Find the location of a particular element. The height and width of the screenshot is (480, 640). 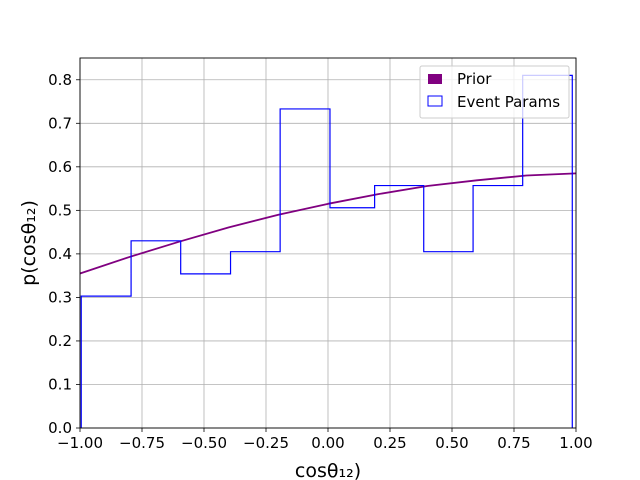

x-tick-label: 0.75 is located at coordinates (513, 443).